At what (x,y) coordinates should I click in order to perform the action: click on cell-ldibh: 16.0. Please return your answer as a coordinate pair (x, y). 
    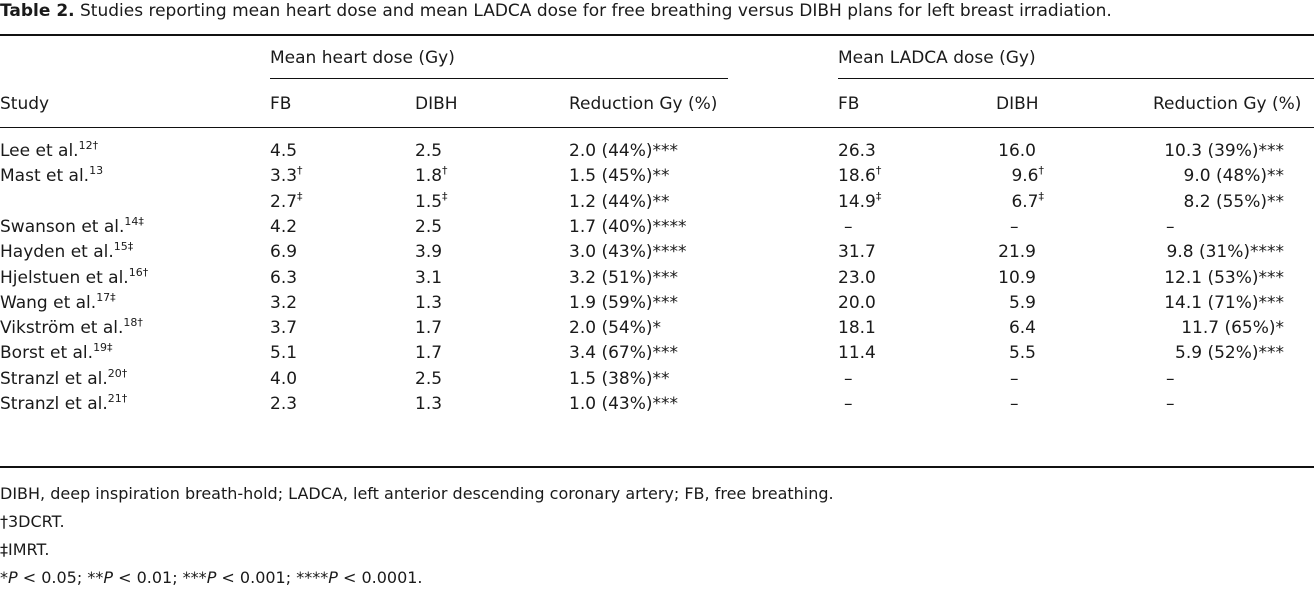
    Looking at the image, I should click on (1017, 151).